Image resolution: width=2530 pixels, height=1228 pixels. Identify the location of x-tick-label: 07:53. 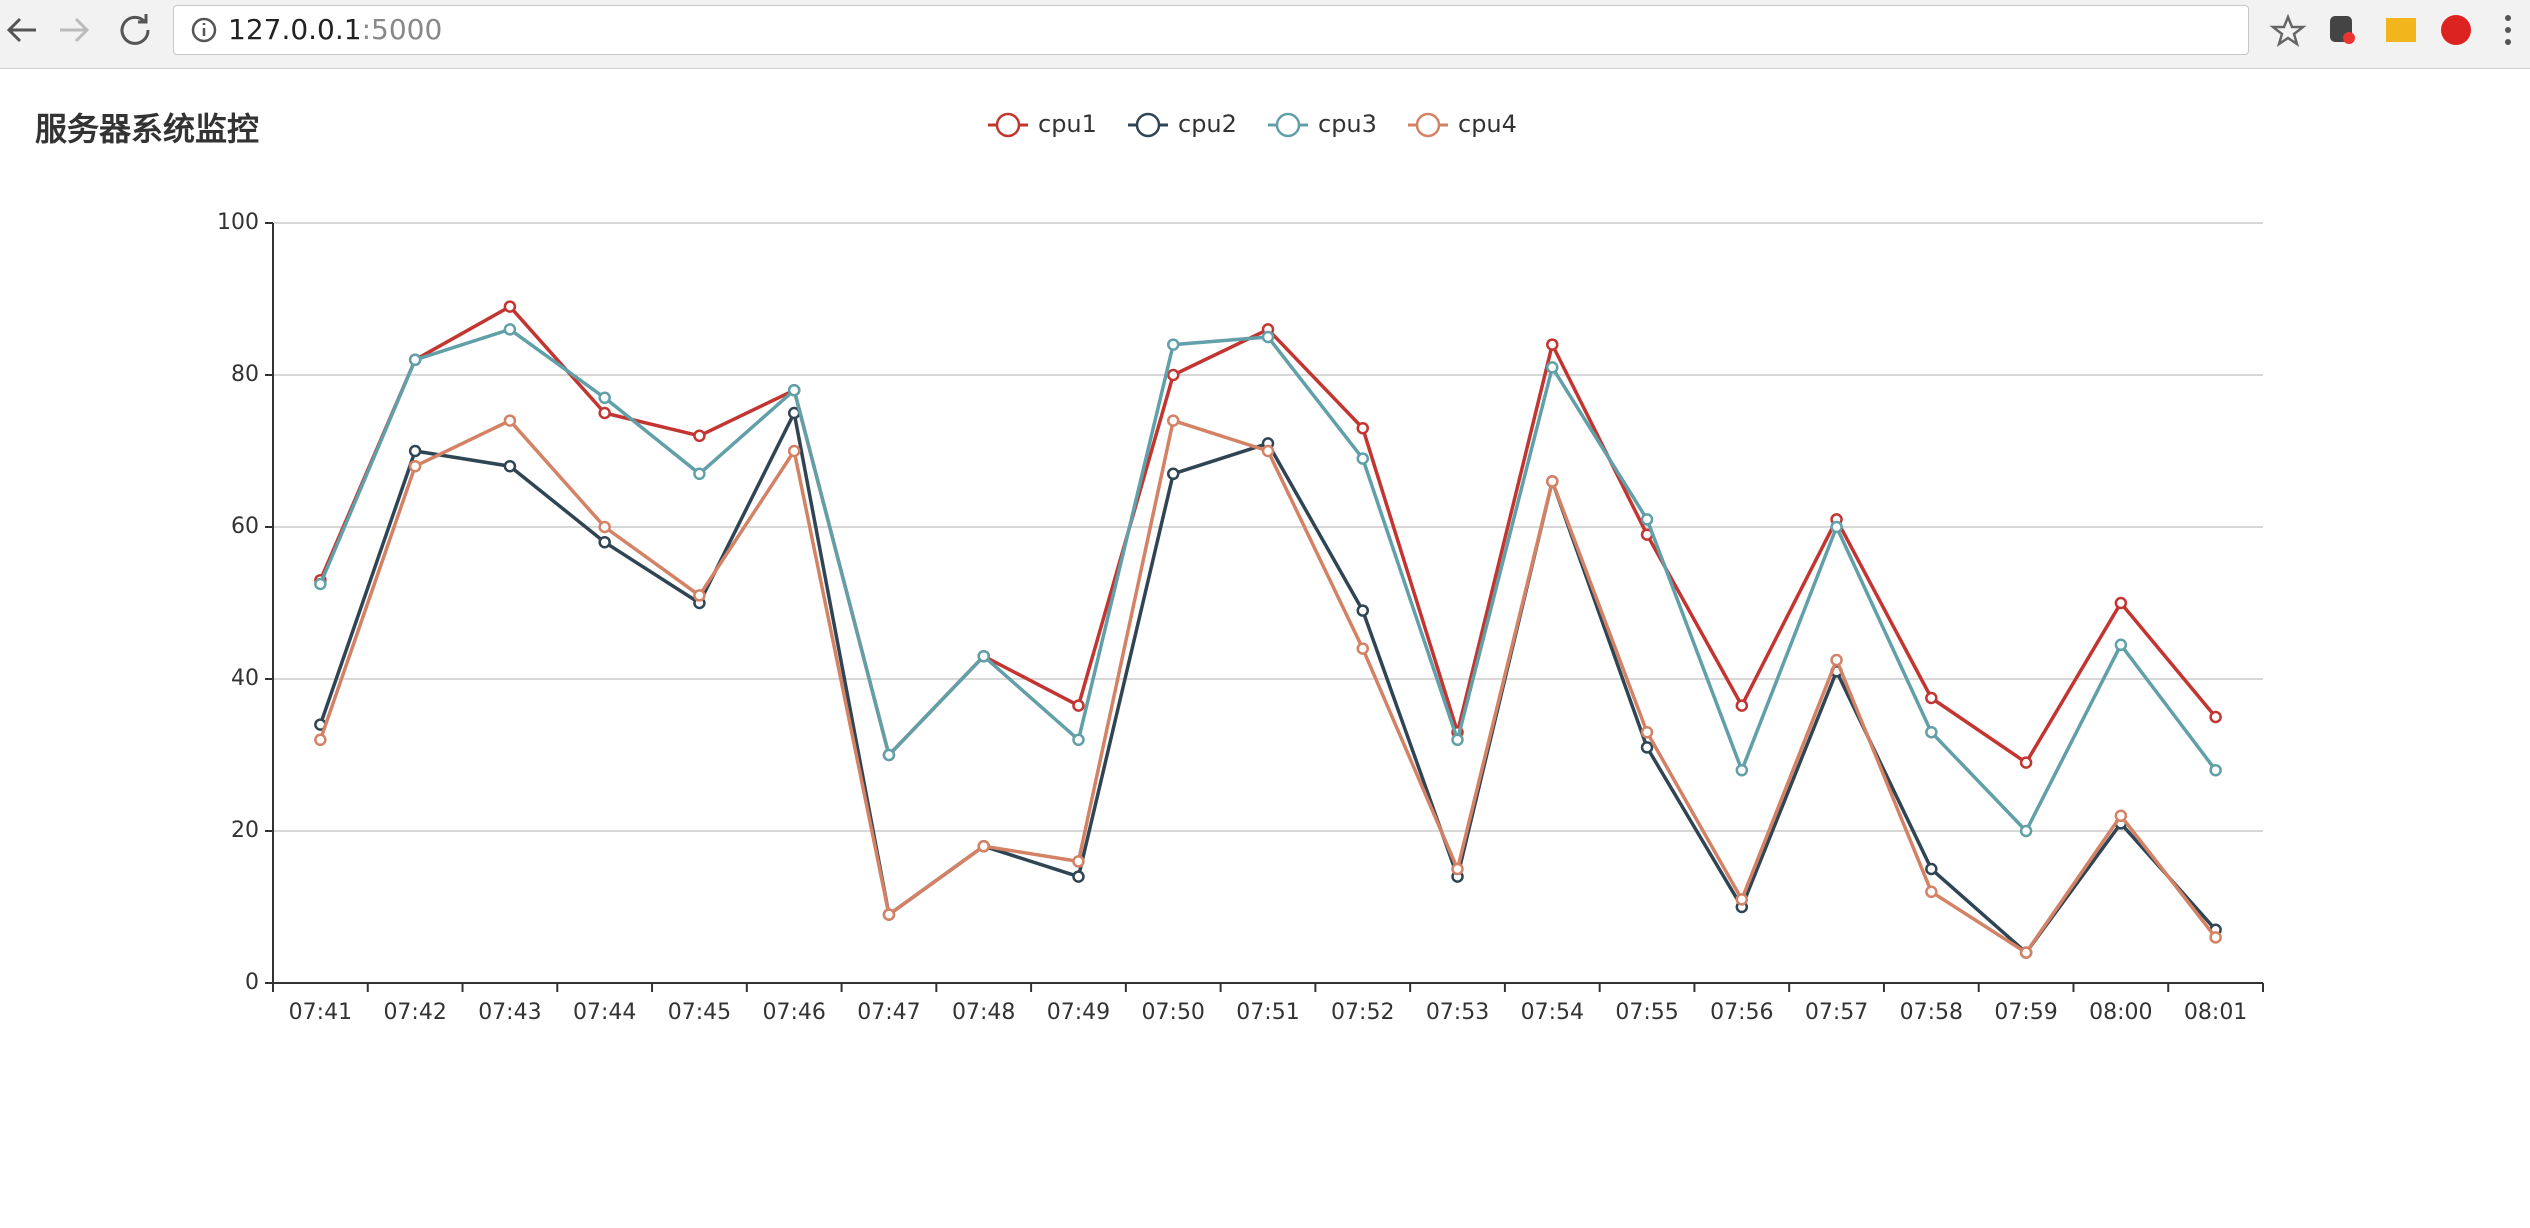
(1457, 1012).